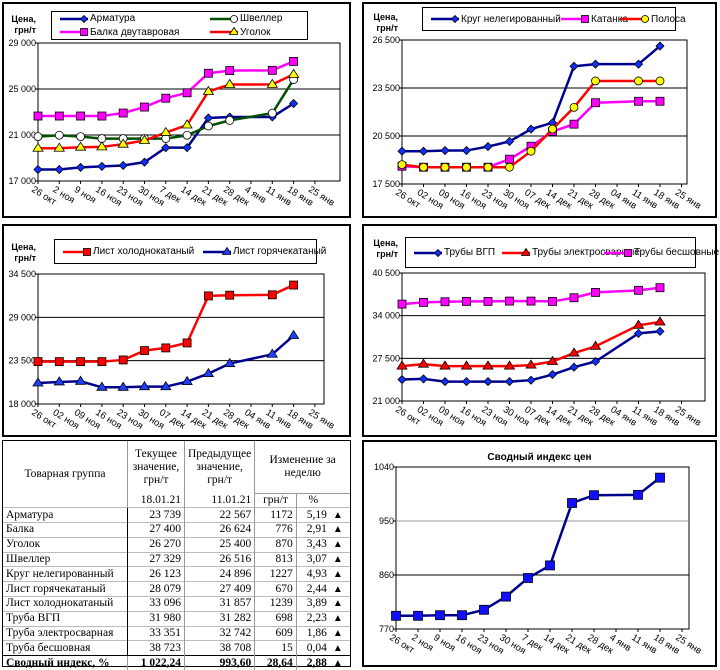 This screenshot has width=720, height=670. What do you see at coordinates (65, 530) in the screenshot?
I see `row-name: Балка` at bounding box center [65, 530].